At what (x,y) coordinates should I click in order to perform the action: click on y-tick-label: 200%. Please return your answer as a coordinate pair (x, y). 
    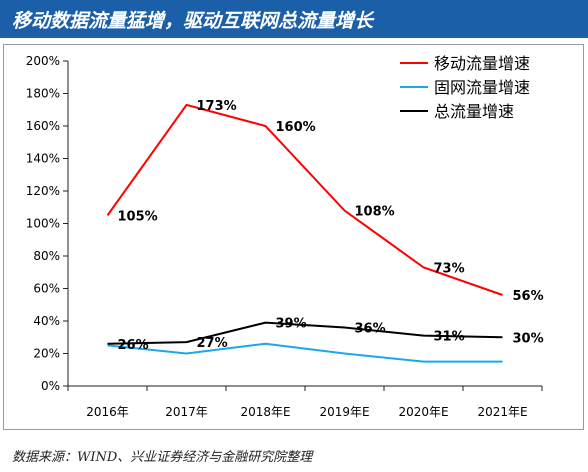
    Looking at the image, I should click on (43, 61).